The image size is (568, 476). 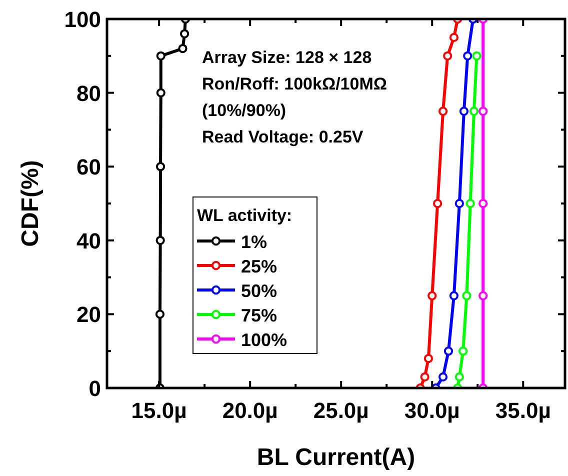 I want to click on x-tick-label: 20.0µ, so click(x=250, y=410).